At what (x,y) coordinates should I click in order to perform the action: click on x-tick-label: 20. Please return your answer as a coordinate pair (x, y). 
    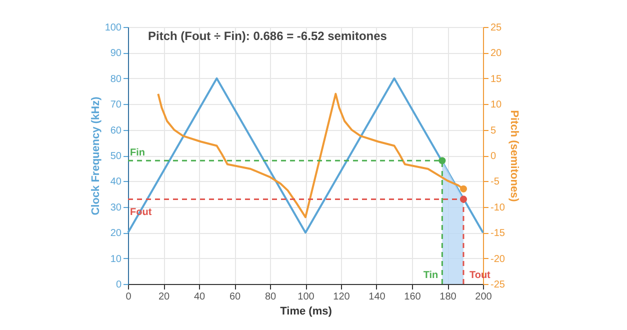
    Looking at the image, I should click on (164, 297).